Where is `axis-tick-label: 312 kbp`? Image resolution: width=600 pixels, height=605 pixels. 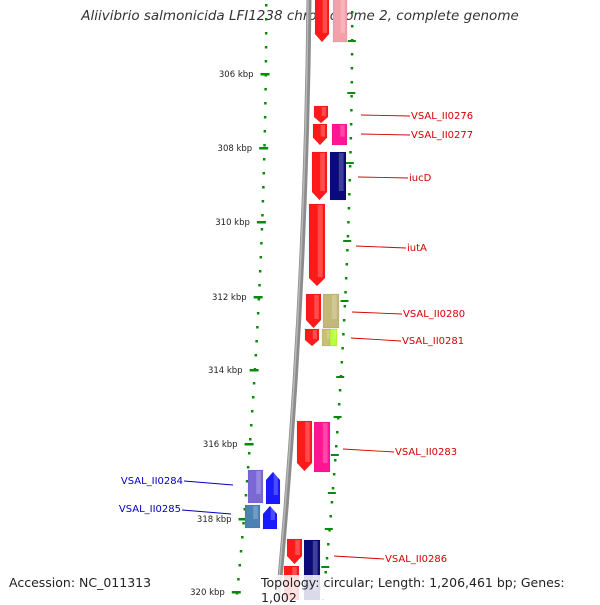
axis-tick-label: 312 kbp is located at coordinates (229, 298).